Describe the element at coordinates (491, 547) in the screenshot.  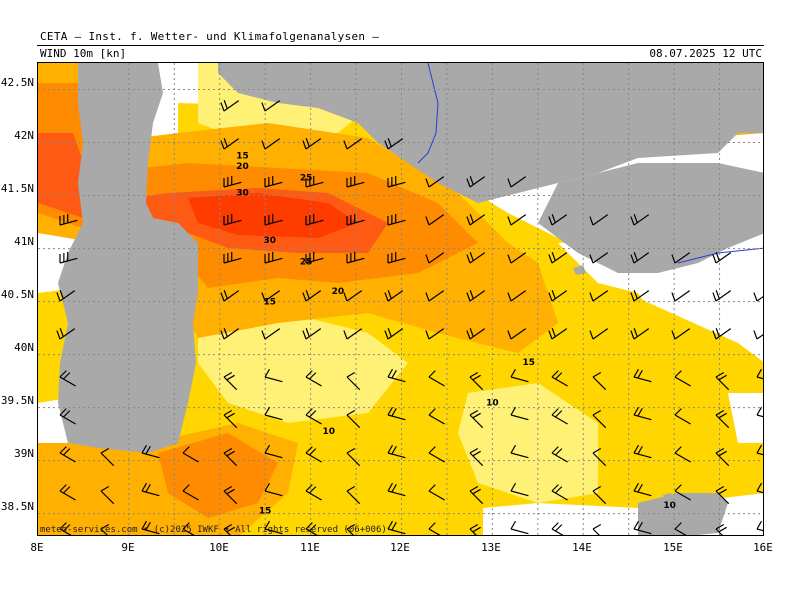
I see `lon-label-13: 13E` at that location.